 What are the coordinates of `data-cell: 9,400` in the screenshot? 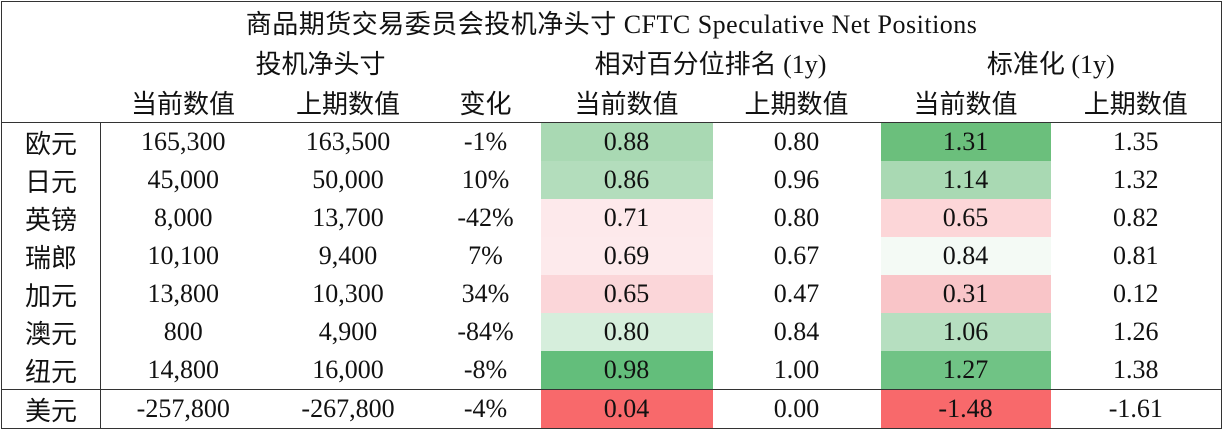 It's located at (348, 255).